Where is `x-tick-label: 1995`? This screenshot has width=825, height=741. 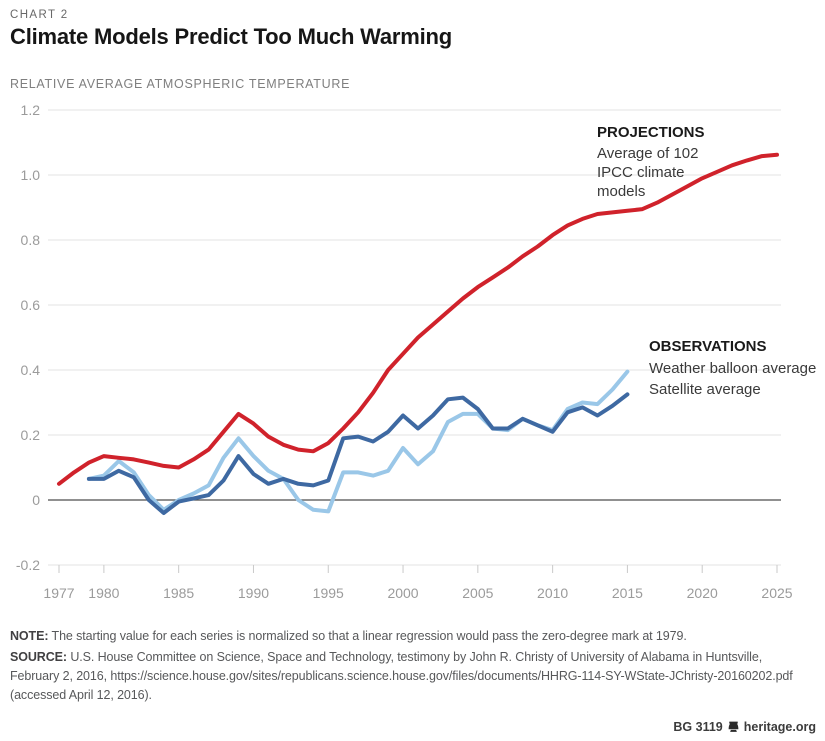 x-tick-label: 1995 is located at coordinates (328, 593).